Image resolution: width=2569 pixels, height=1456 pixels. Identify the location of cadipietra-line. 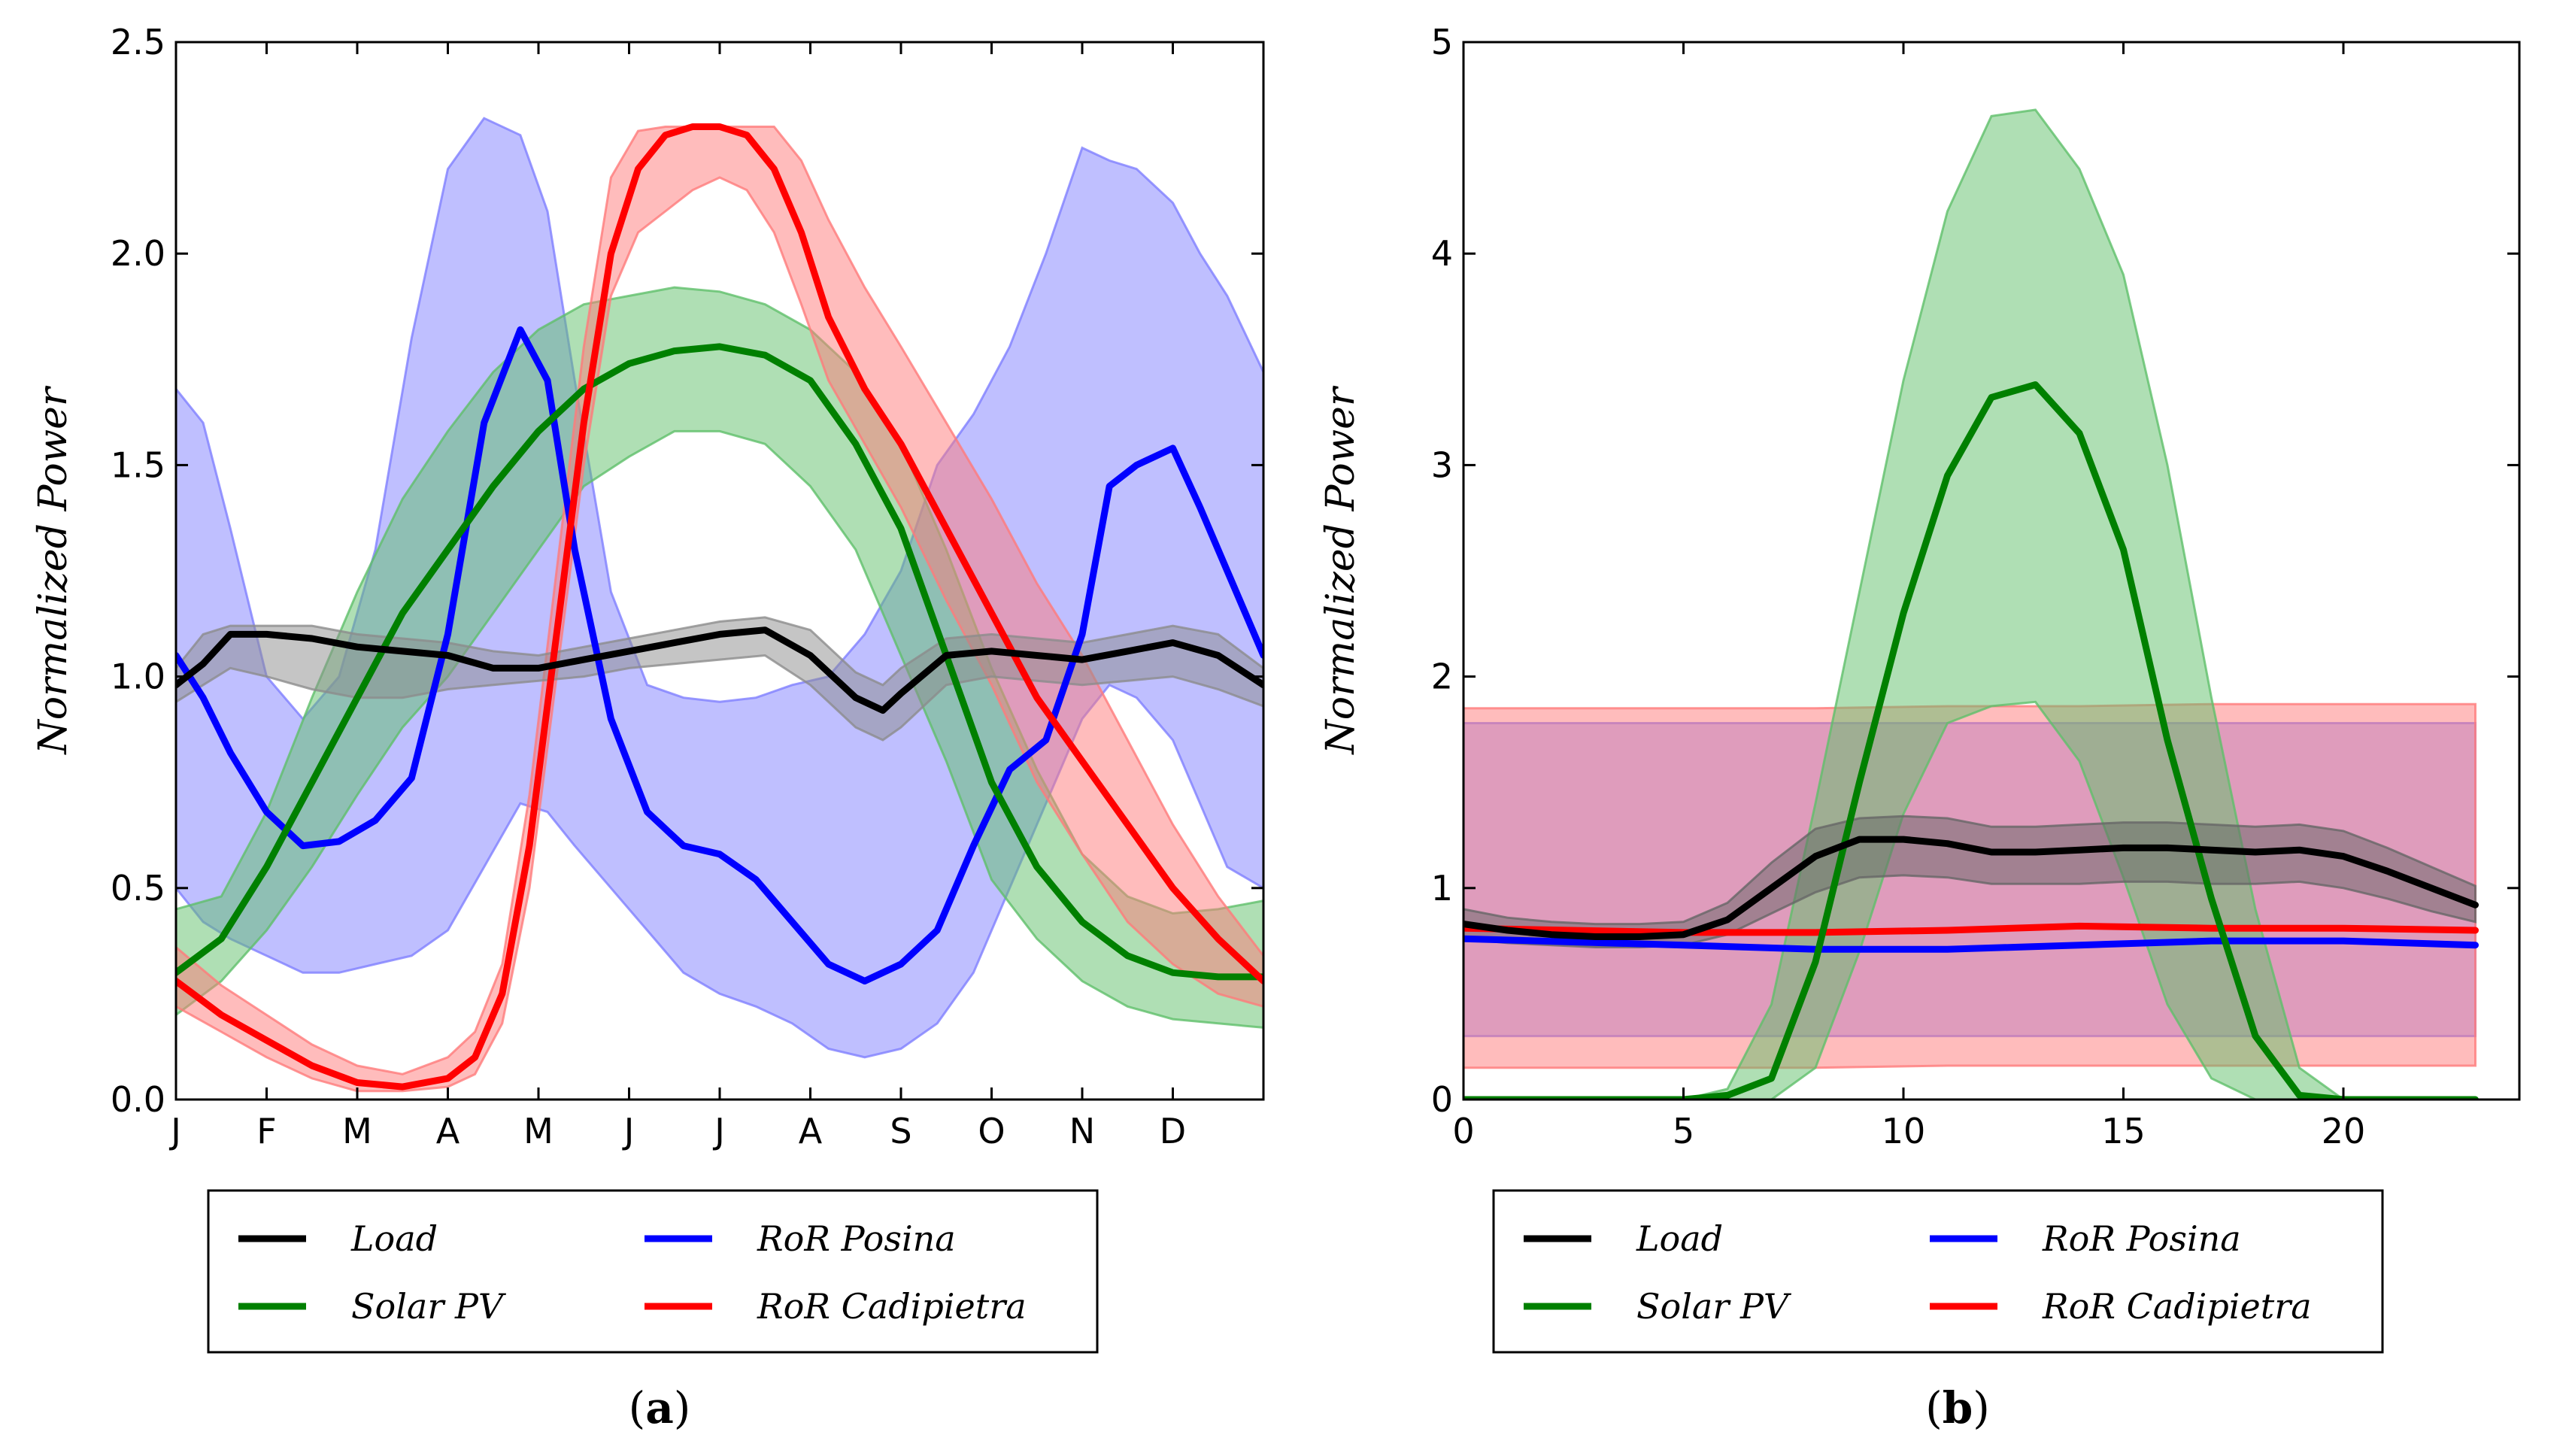
(1971, 929).